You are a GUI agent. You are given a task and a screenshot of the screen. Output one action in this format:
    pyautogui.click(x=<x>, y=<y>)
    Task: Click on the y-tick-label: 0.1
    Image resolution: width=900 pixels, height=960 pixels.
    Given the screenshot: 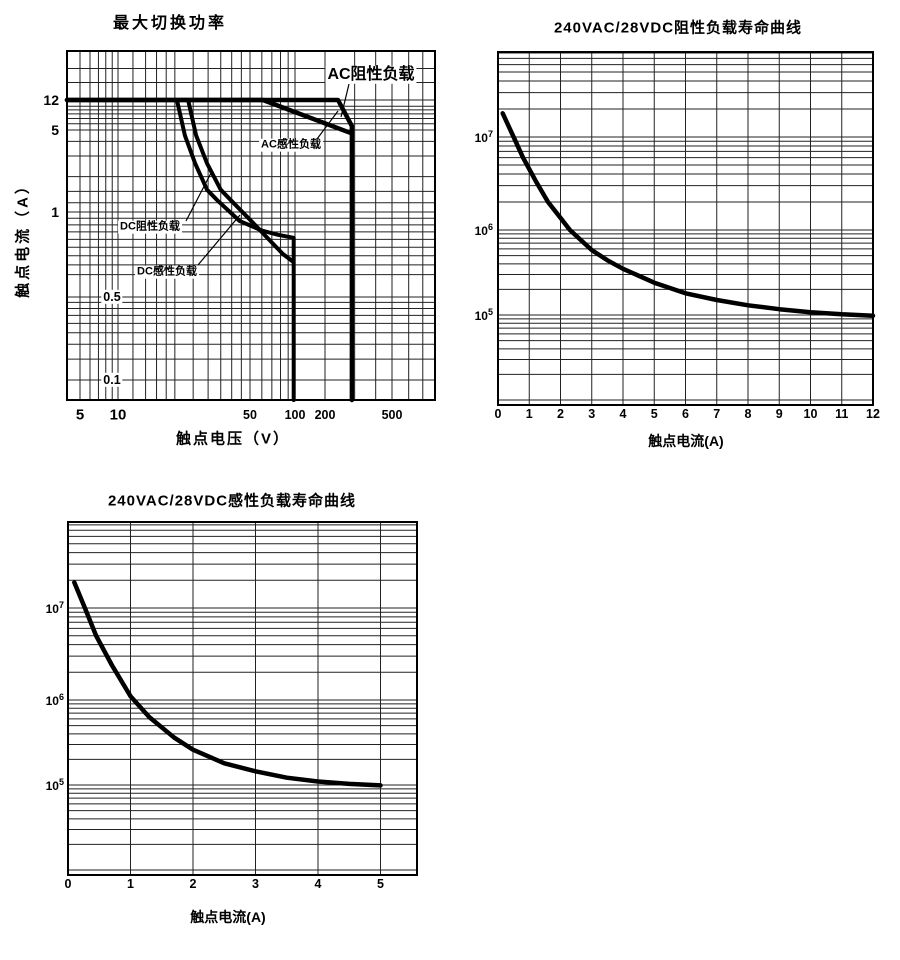 What is the action you would take?
    pyautogui.click(x=112, y=380)
    